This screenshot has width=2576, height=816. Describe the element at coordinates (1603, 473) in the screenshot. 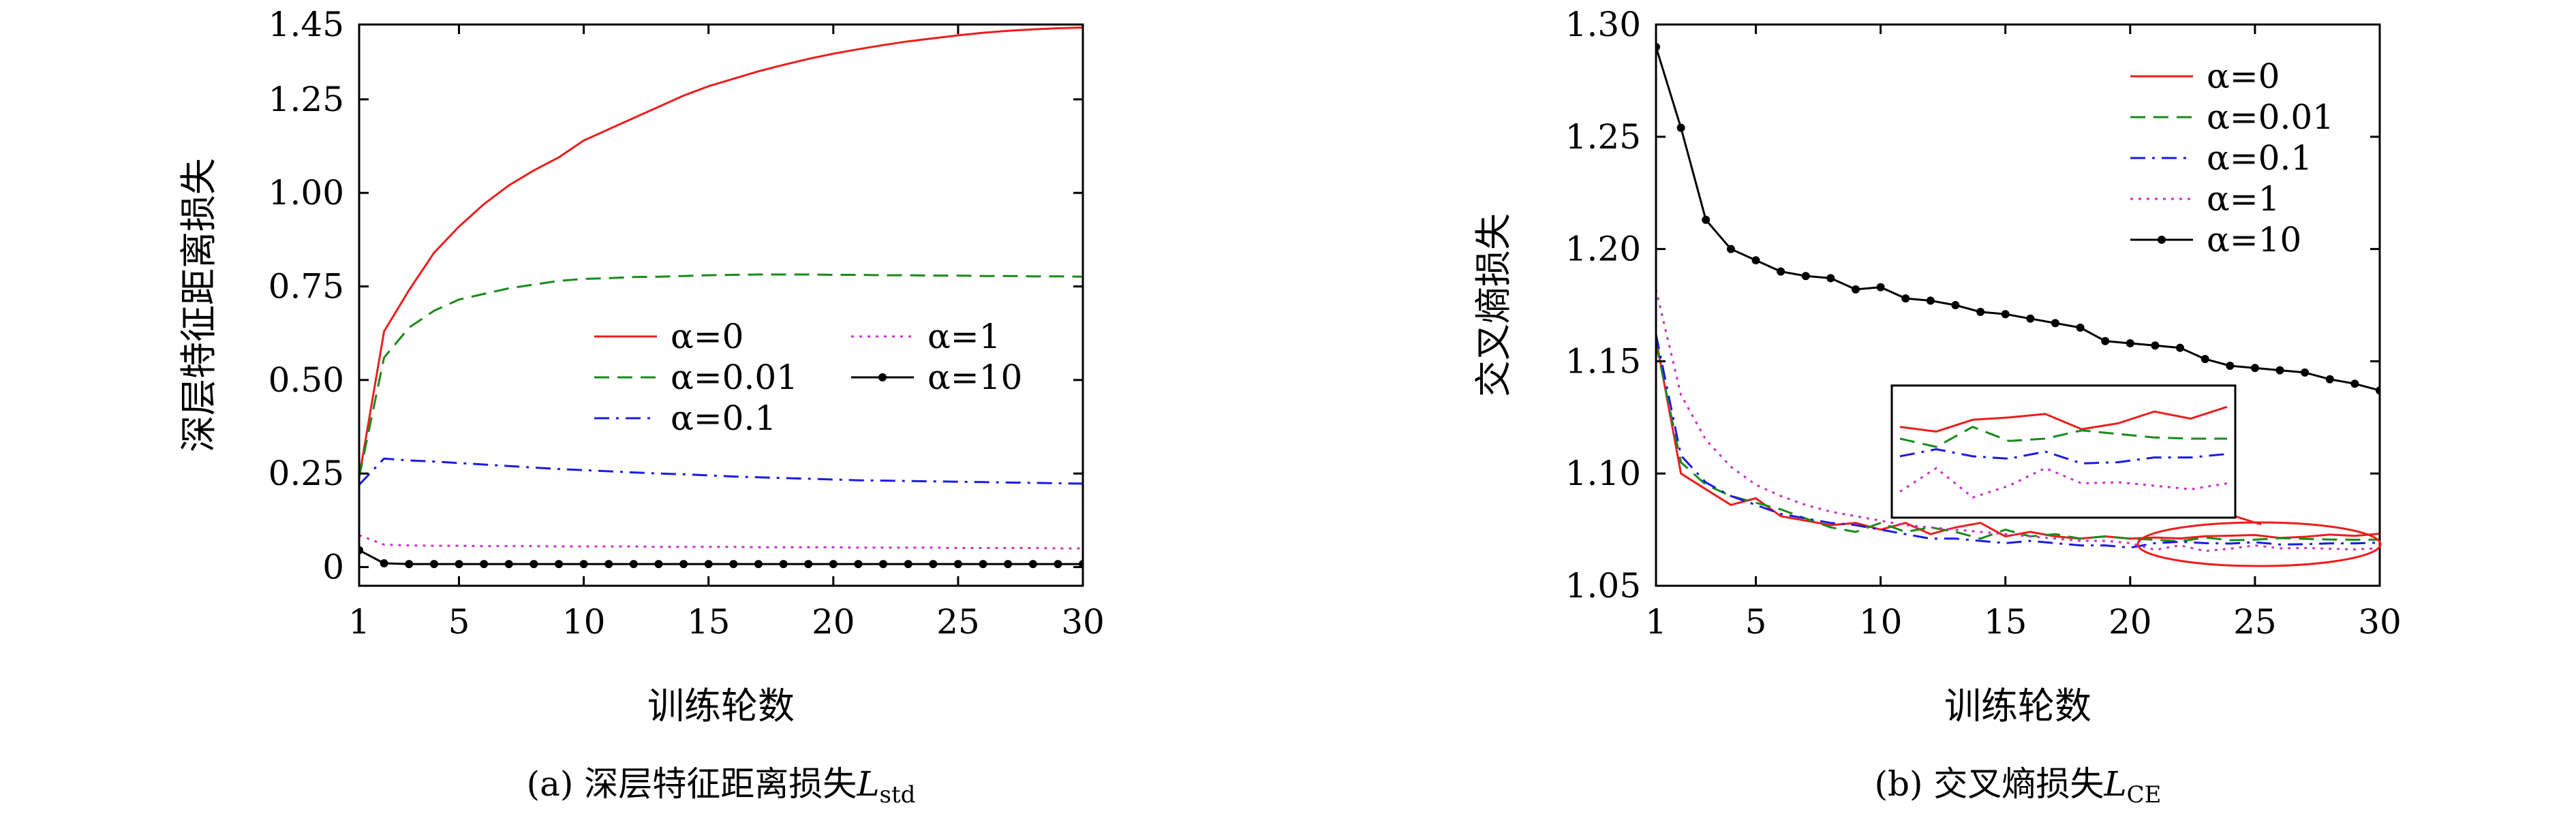

I see `b-y-tick-label-1.10: 1.10` at that location.